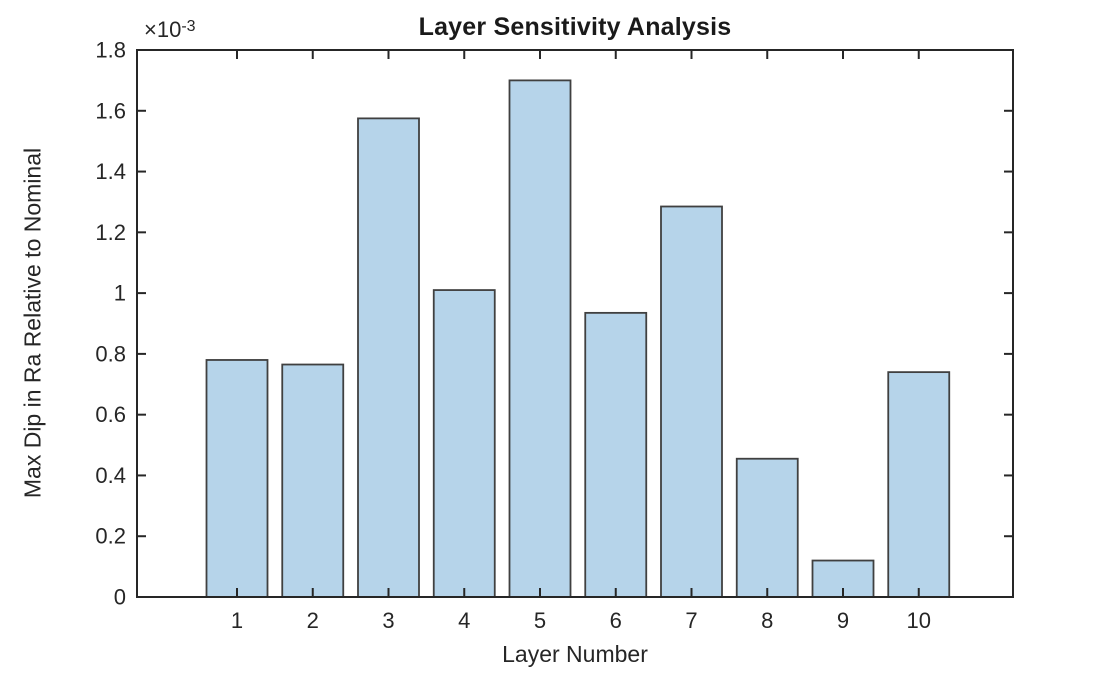 The height and width of the screenshot is (674, 1120). Describe the element at coordinates (110, 536) in the screenshot. I see `y-tick-label: 0.2` at that location.